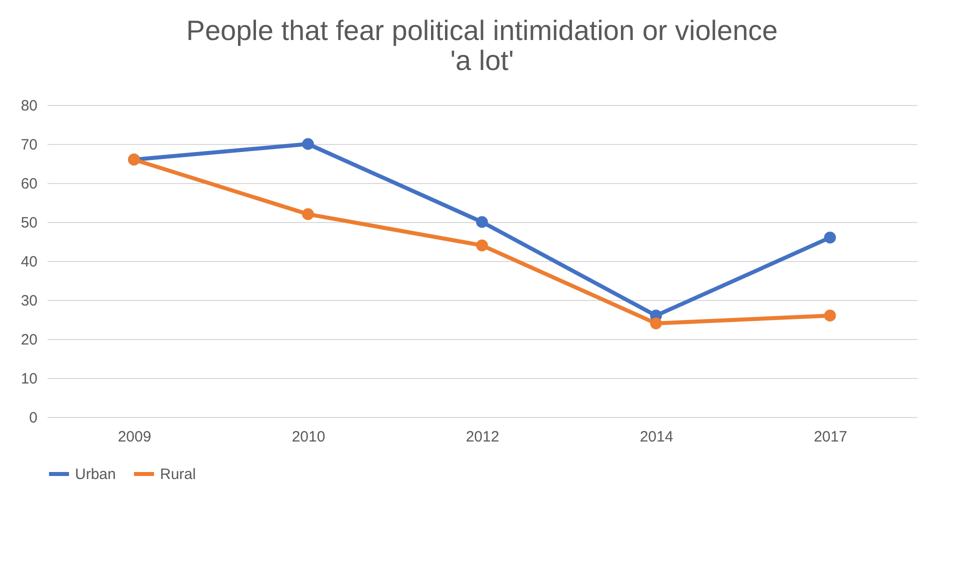 The image size is (960, 581). Describe the element at coordinates (657, 437) in the screenshot. I see `x-tick-label: 2014` at that location.